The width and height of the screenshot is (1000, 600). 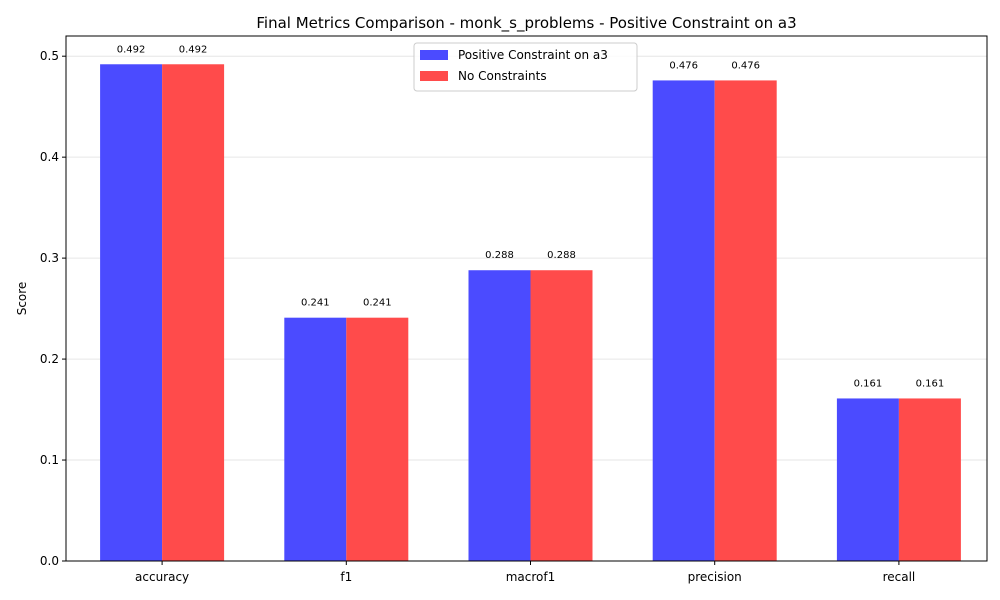 I want to click on legend-box, so click(x=525, y=67).